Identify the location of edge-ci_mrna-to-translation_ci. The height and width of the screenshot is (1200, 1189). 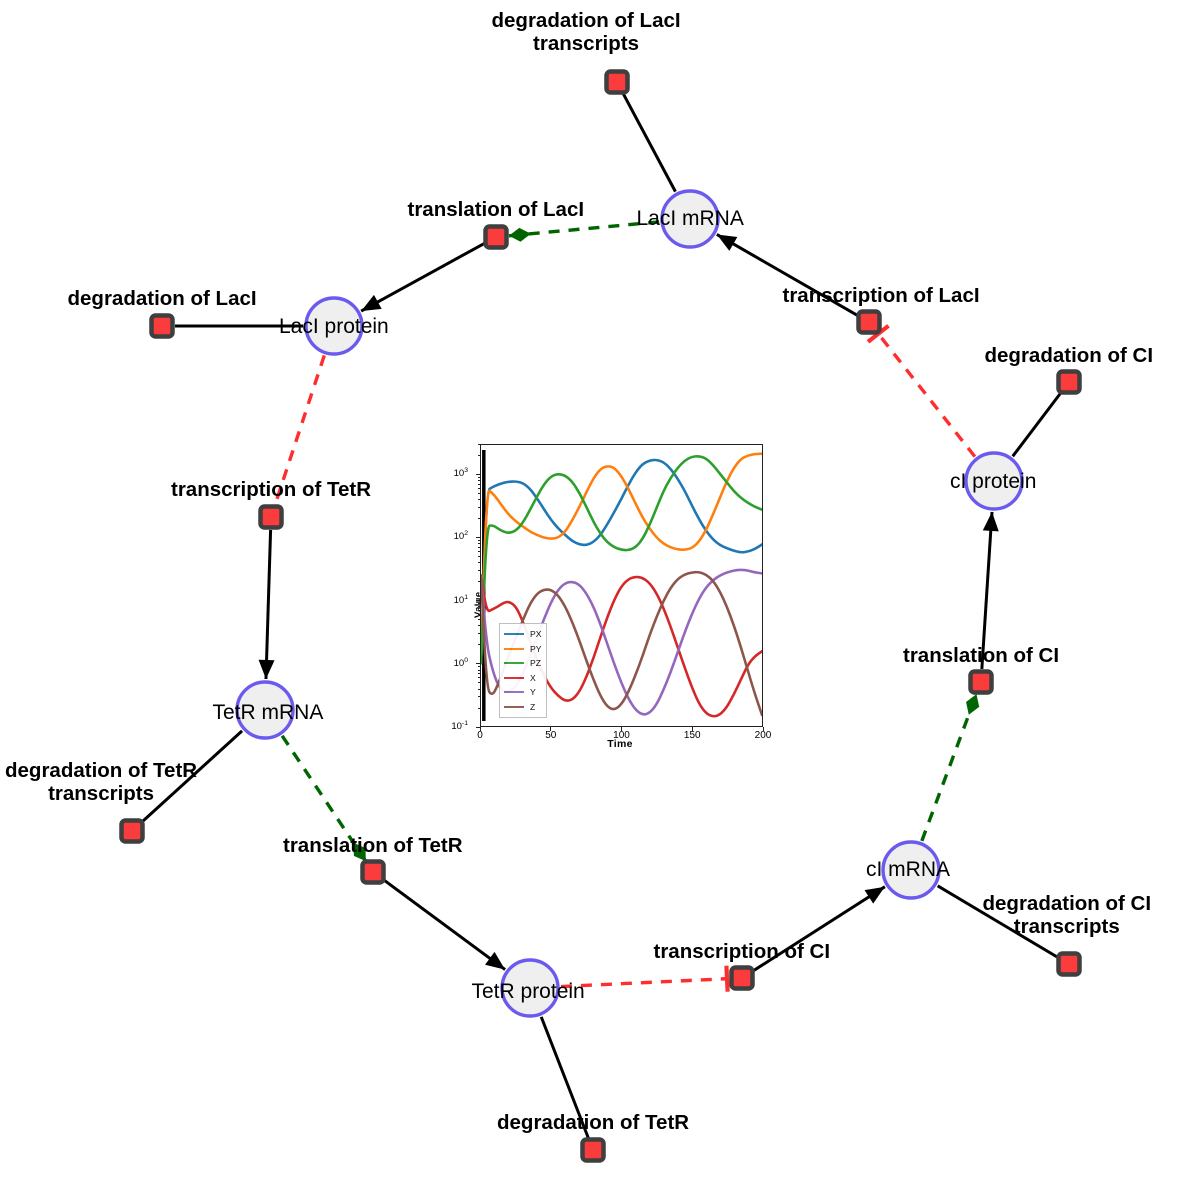
(949, 767).